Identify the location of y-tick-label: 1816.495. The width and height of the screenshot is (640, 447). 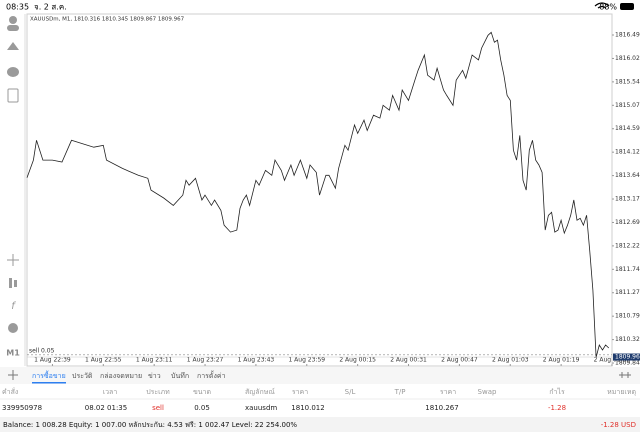
(627, 35).